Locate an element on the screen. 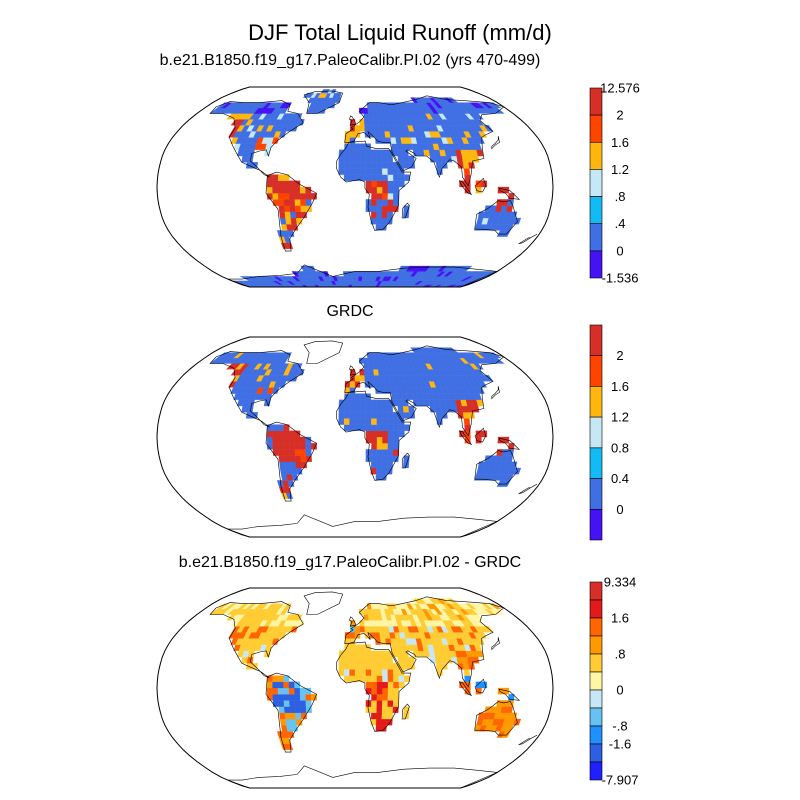 Image resolution: width=800 pixels, height=800 pixels. colorbar-label: 0 is located at coordinates (619, 690).